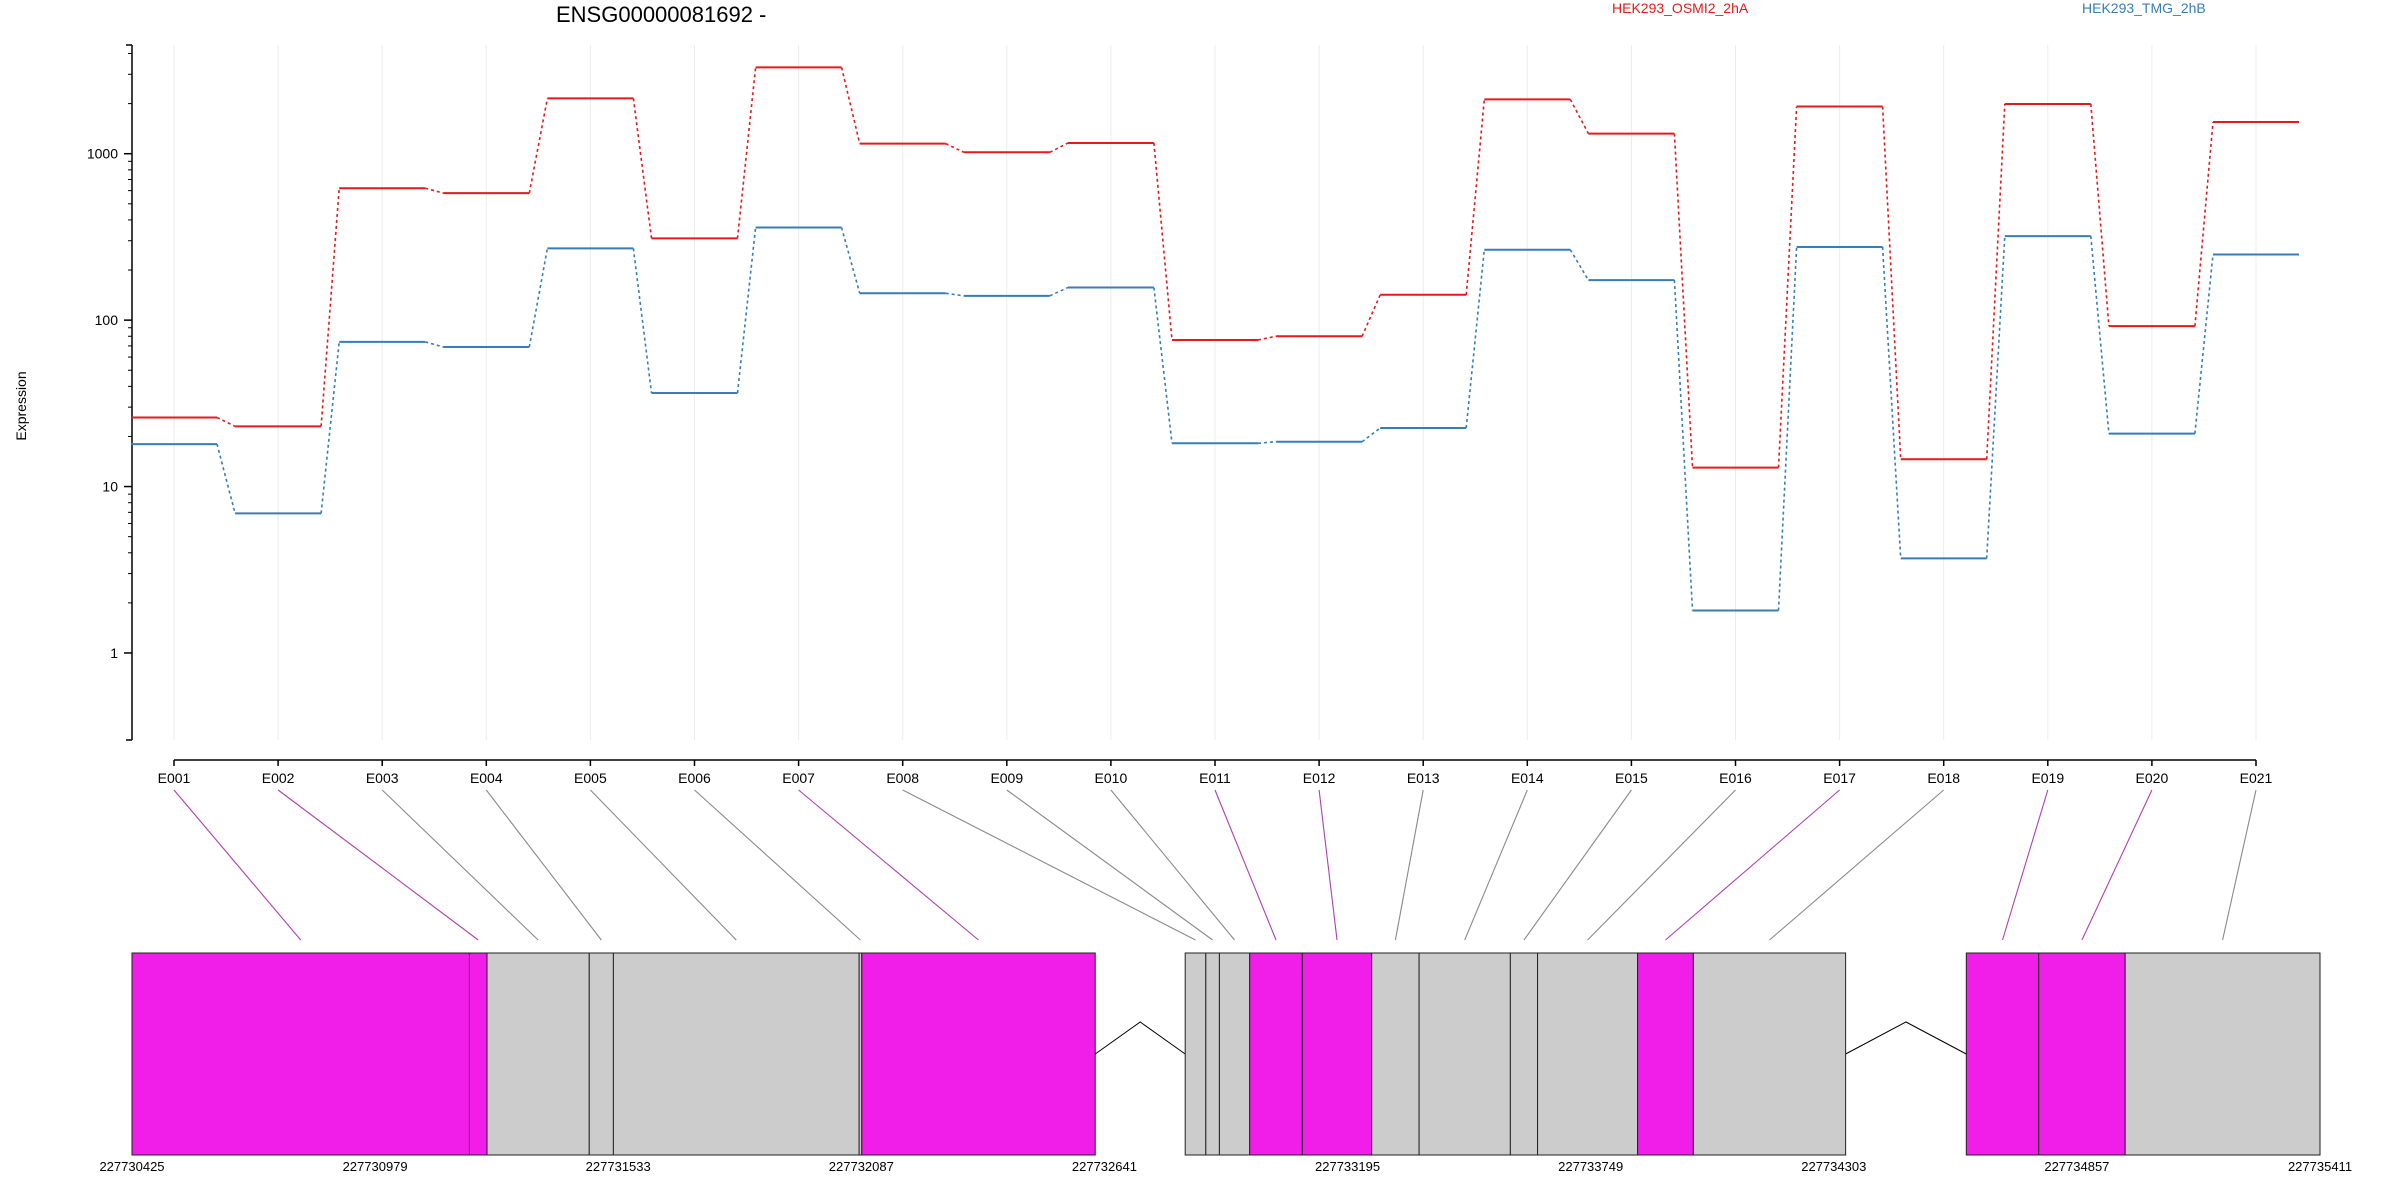 The height and width of the screenshot is (1200, 2400). Describe the element at coordinates (2320, 1166) in the screenshot. I see `genomic-coordinate-label: 227735411` at that location.